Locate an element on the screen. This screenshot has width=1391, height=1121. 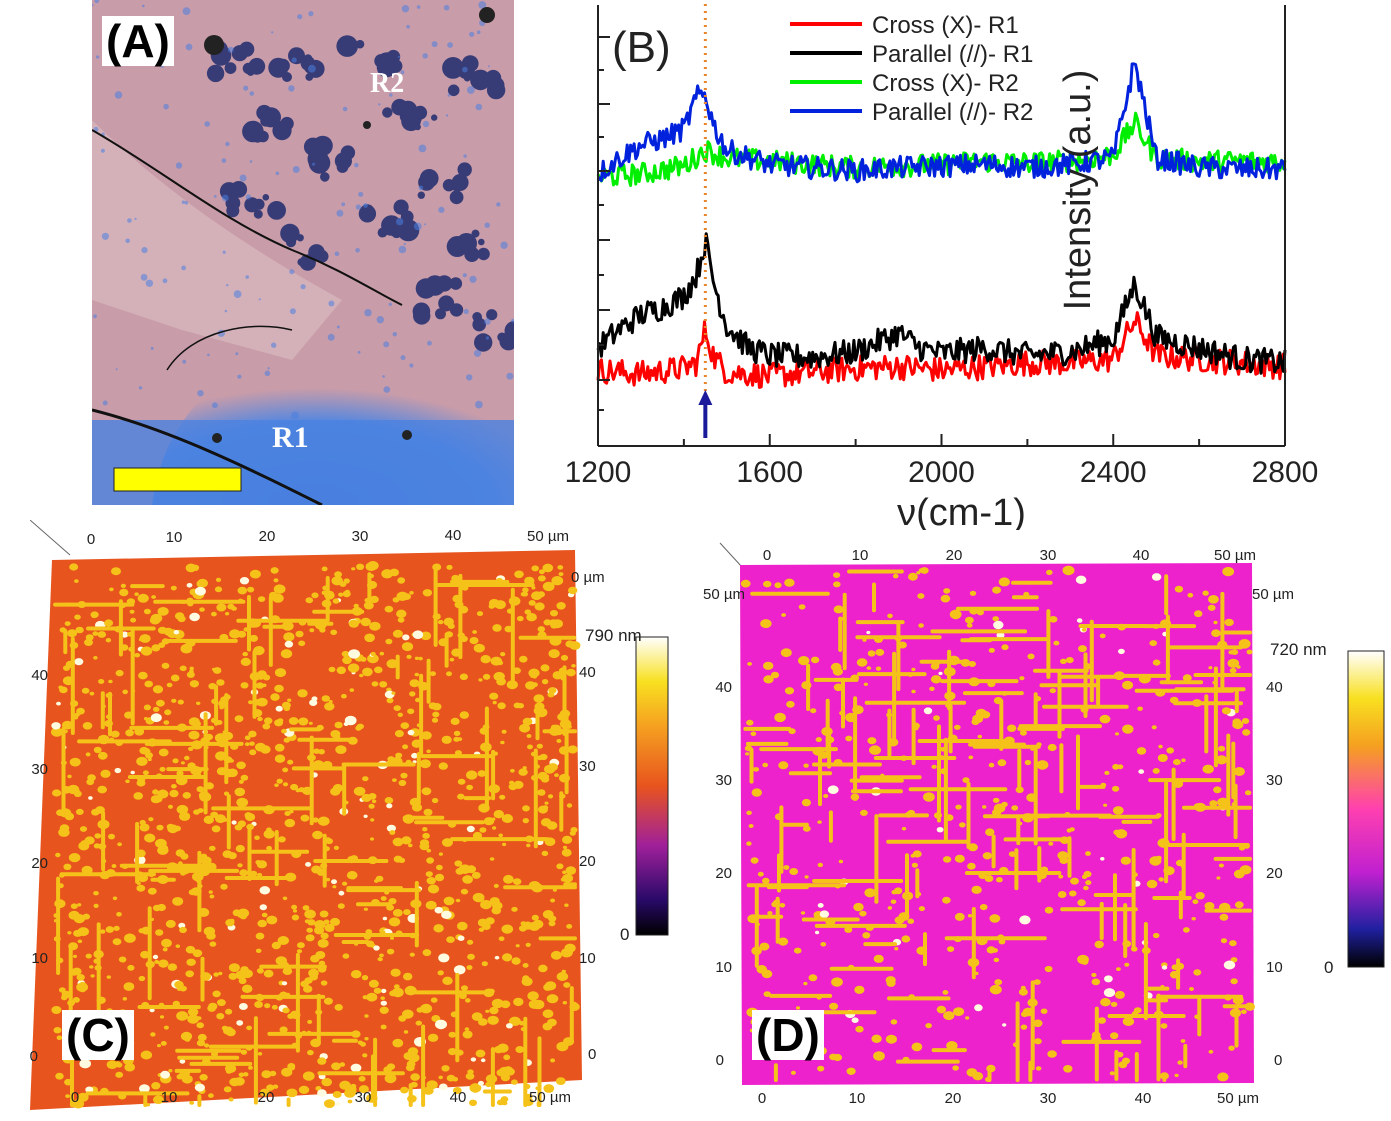
chart-xlabel: ν(cm-1) is located at coordinates (961, 511).